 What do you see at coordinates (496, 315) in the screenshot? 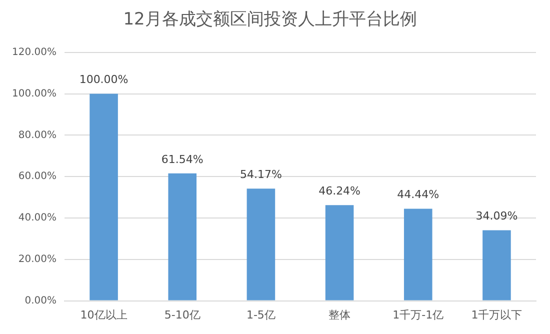
I see `x-tick-label: 1千万以下` at bounding box center [496, 315].